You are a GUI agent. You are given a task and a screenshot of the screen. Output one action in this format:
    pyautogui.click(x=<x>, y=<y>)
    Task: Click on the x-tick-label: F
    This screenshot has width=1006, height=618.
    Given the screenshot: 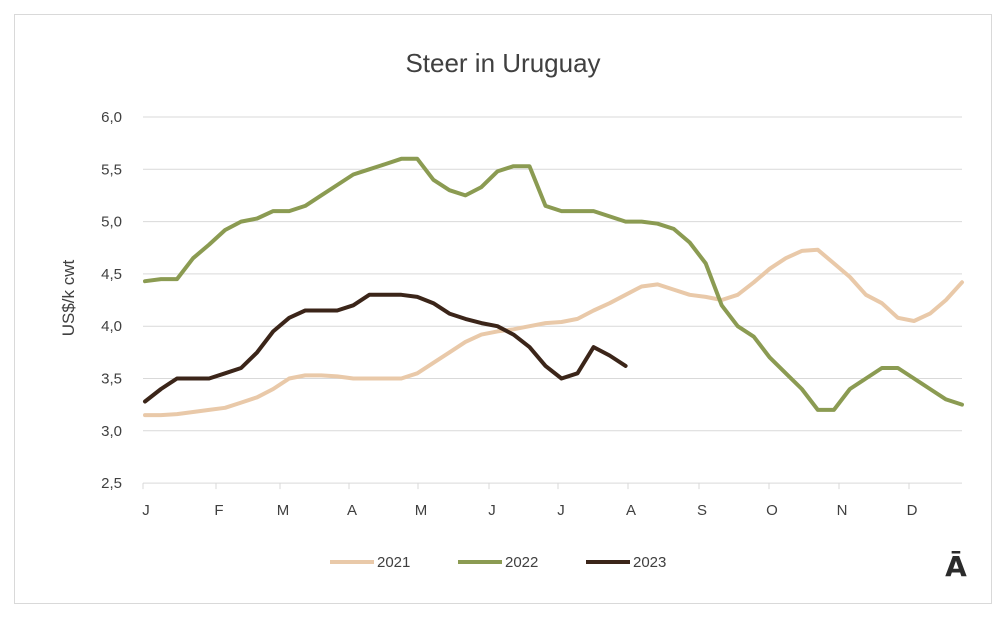 What is the action you would take?
    pyautogui.click(x=218, y=510)
    